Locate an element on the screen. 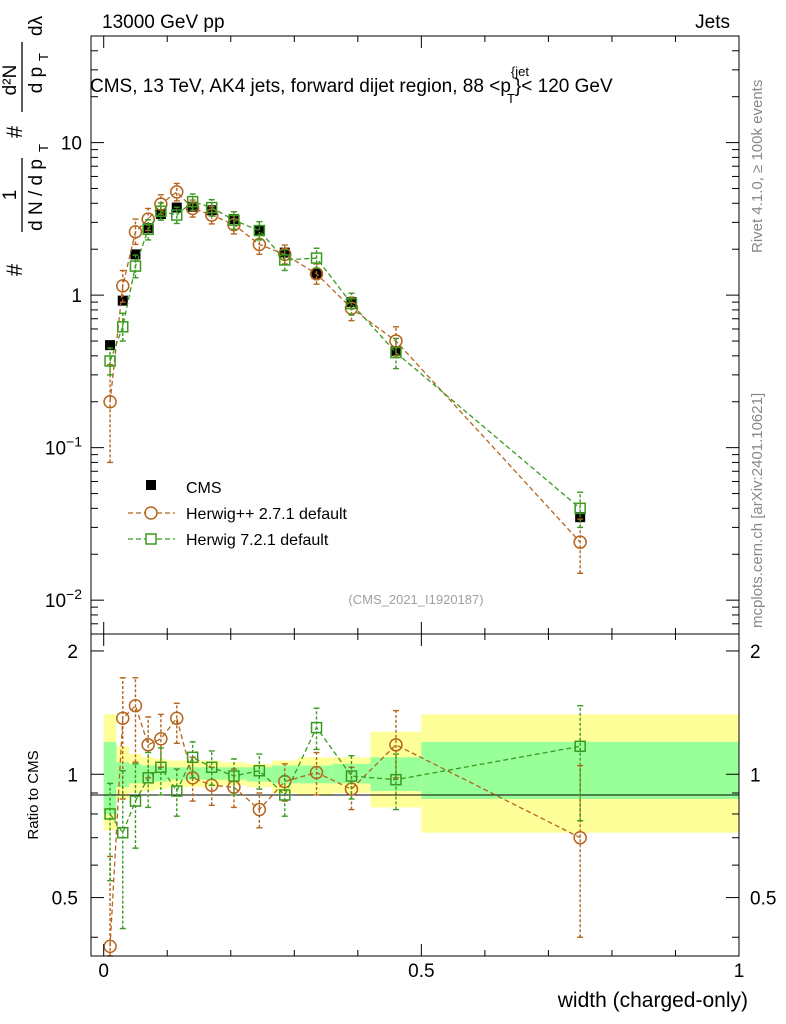  ratio-y-tick-label-left: 2 is located at coordinates (72, 652).